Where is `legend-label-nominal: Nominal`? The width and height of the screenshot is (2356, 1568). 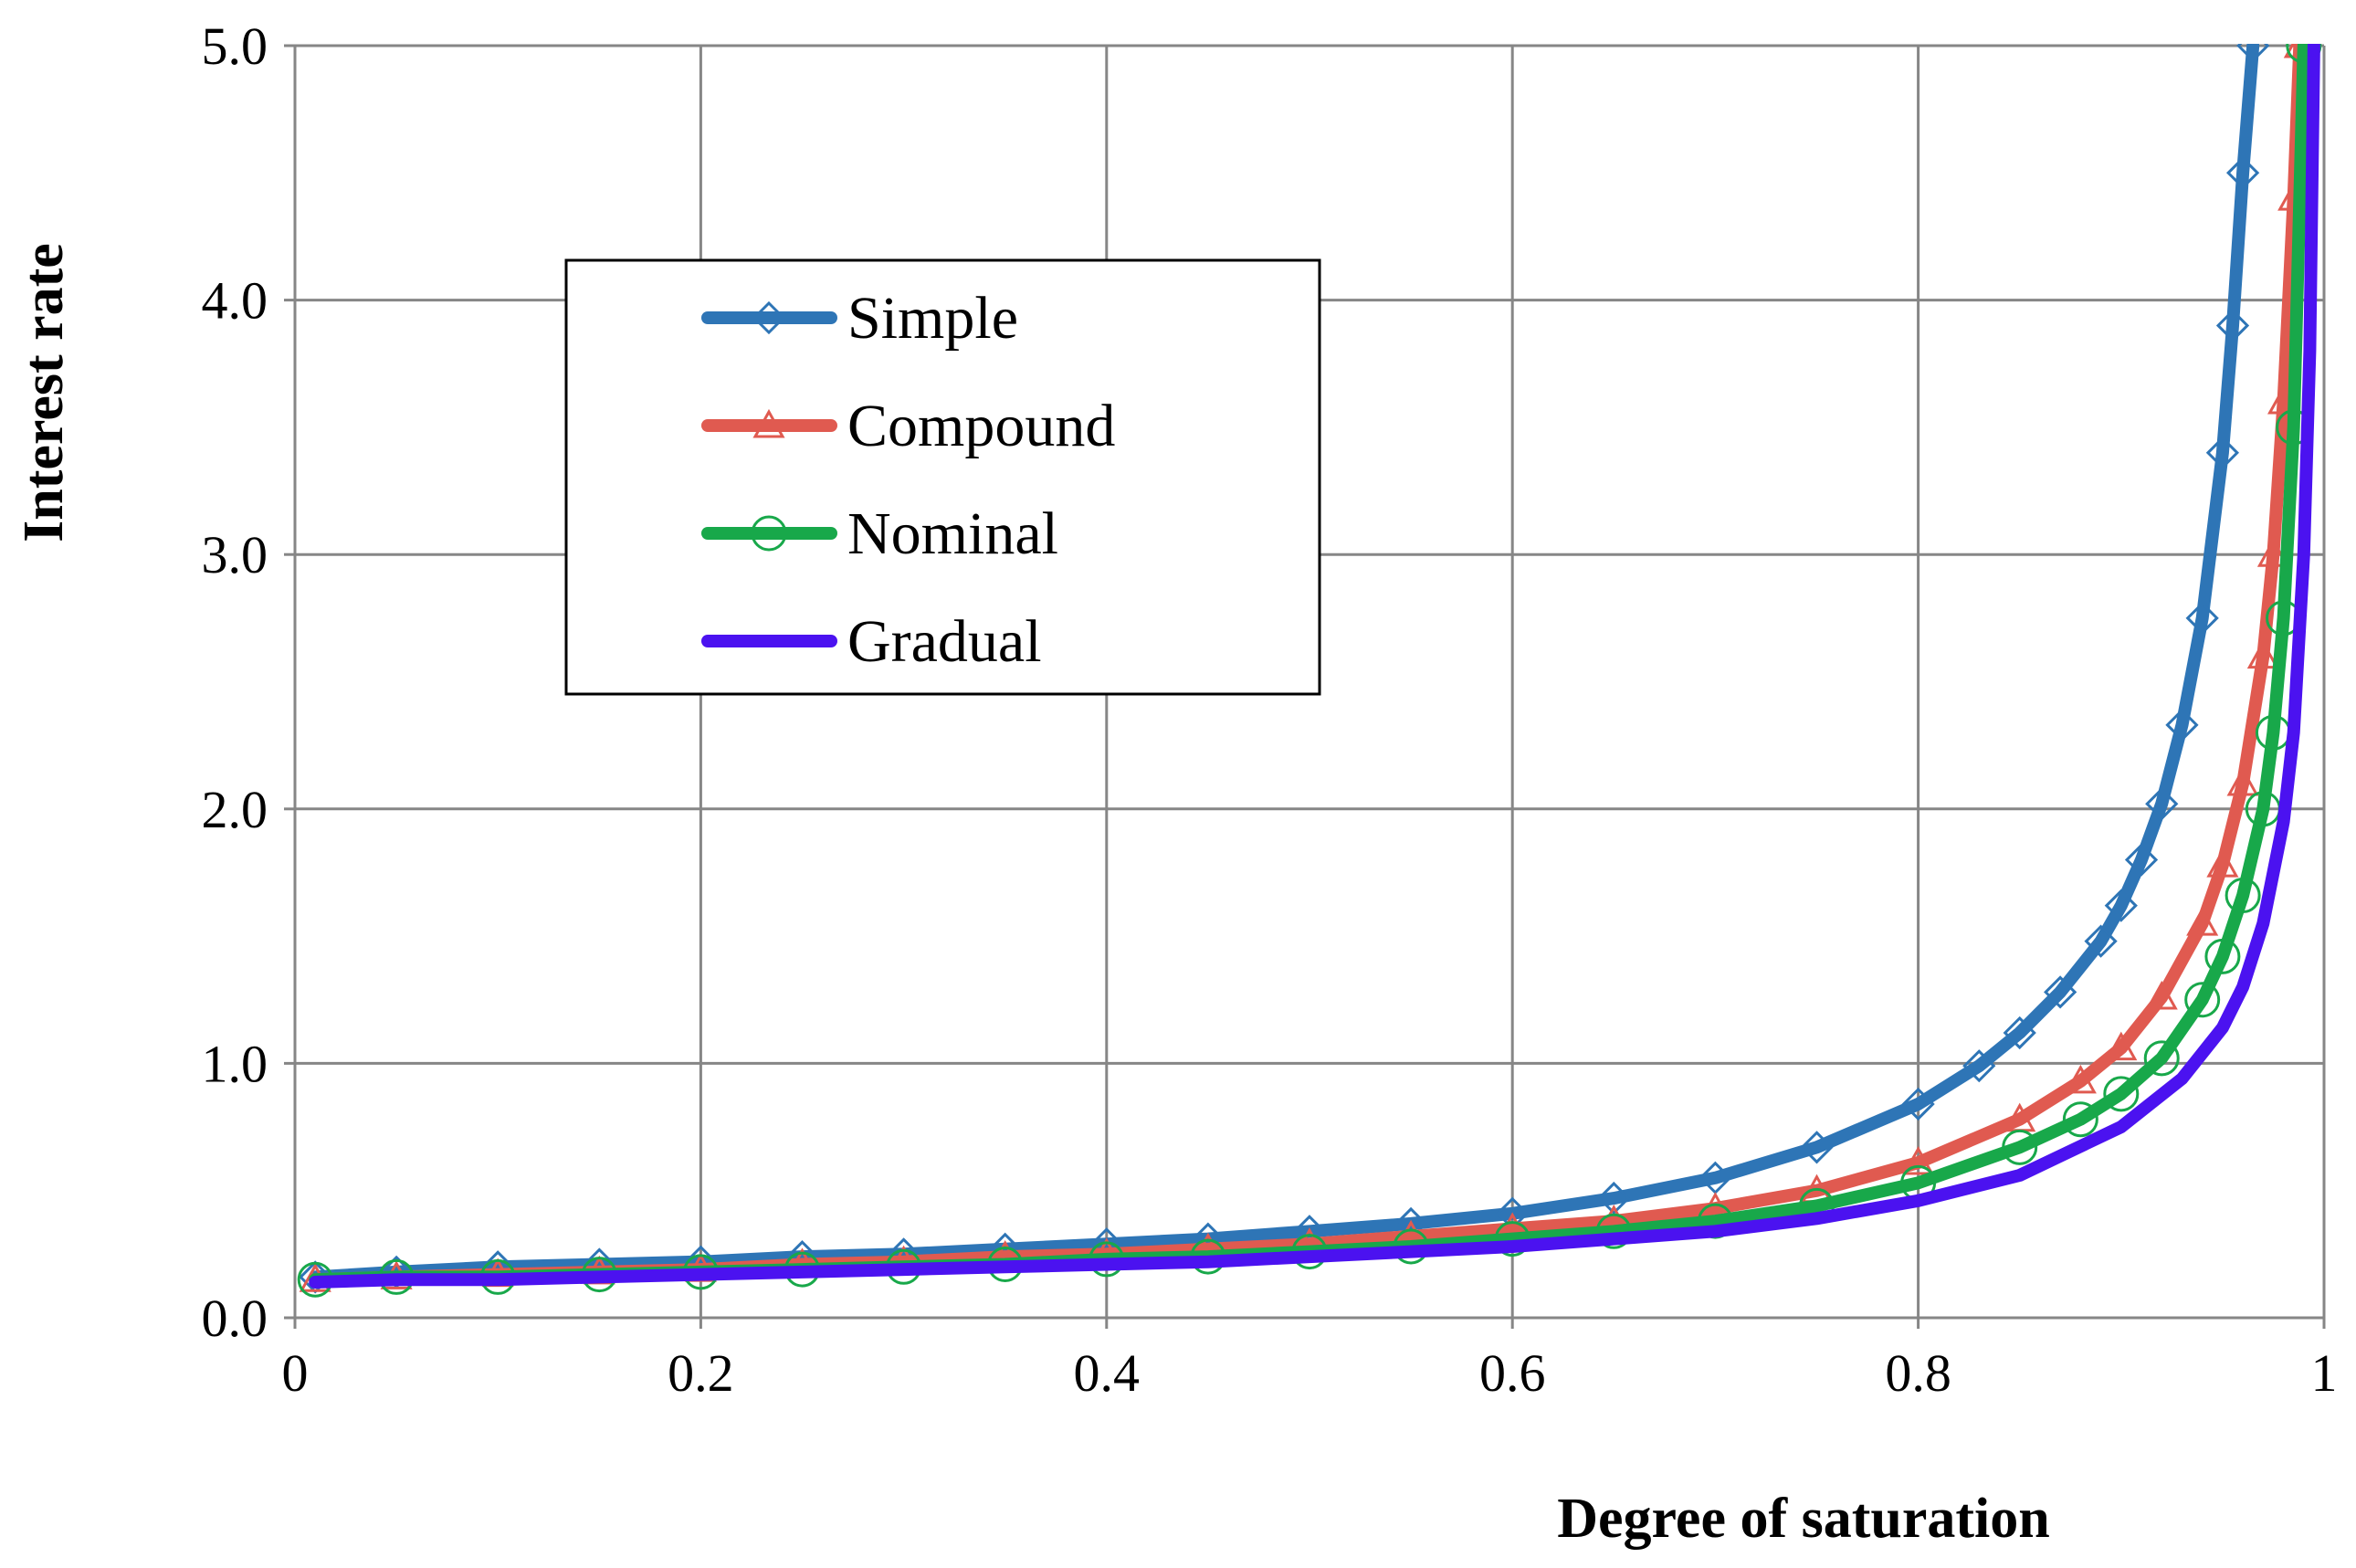 legend-label-nominal: Nominal is located at coordinates (952, 533).